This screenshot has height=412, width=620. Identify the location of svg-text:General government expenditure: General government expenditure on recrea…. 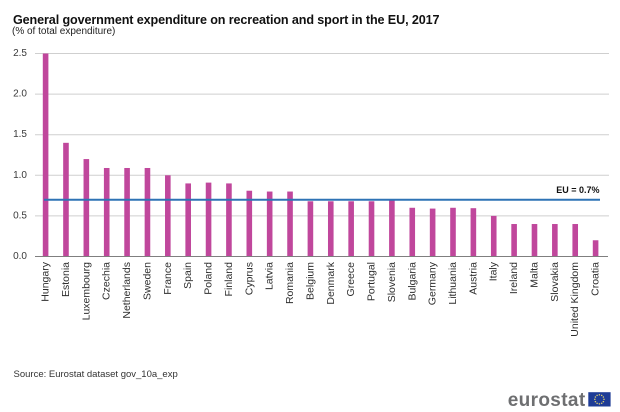
(226, 20).